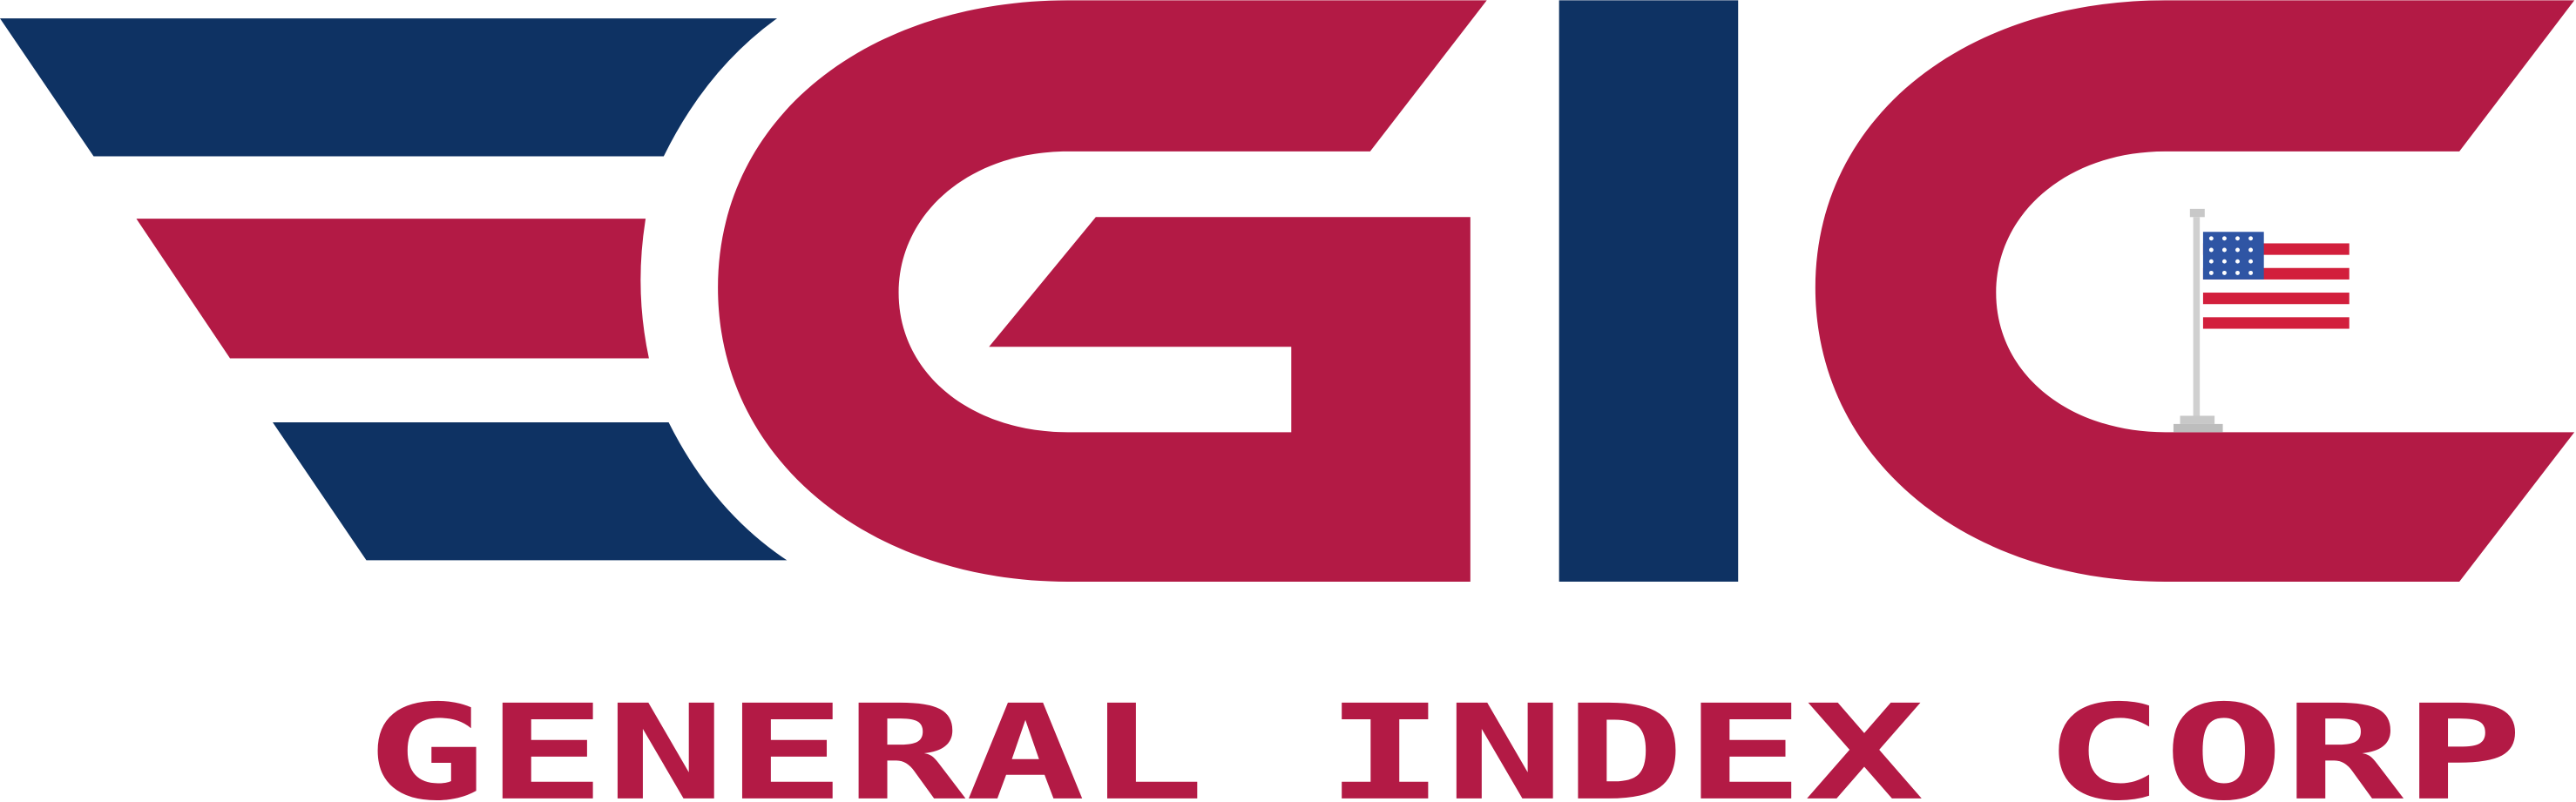  What do you see at coordinates (2261, 320) in the screenshot?
I see `flag` at bounding box center [2261, 320].